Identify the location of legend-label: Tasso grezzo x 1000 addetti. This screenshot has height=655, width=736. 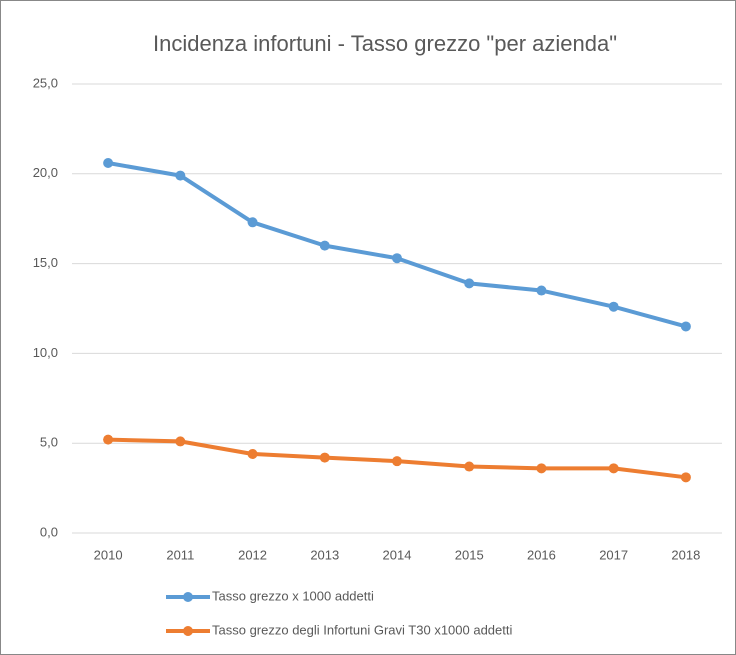
(293, 595).